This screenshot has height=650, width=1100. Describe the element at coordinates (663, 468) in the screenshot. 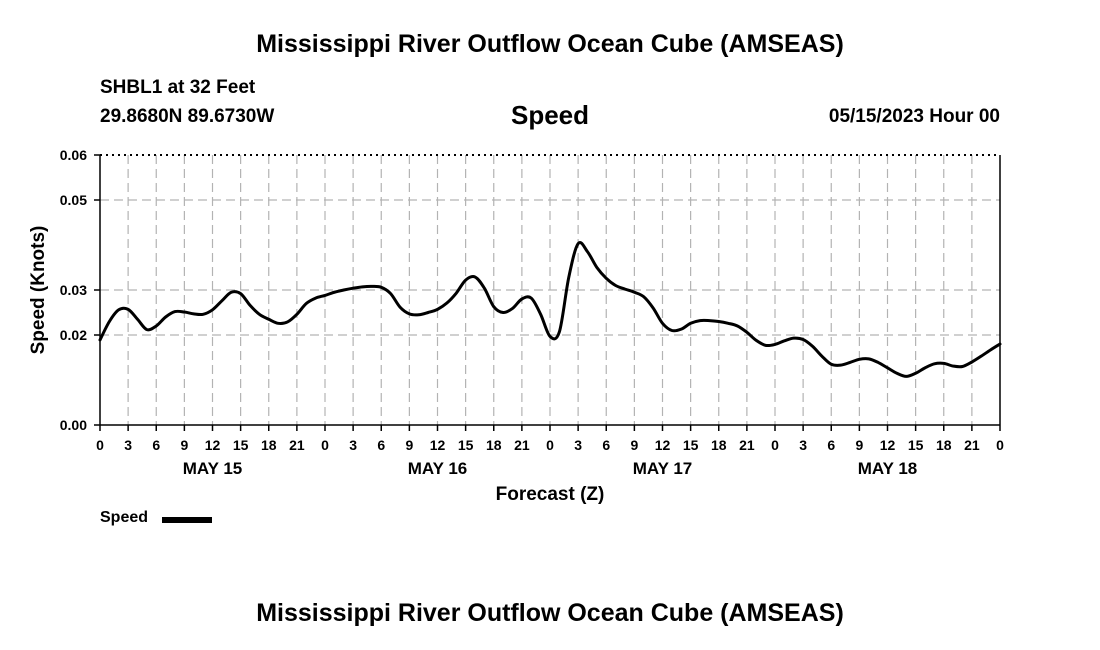

I see `day-label: MAY 17` at that location.